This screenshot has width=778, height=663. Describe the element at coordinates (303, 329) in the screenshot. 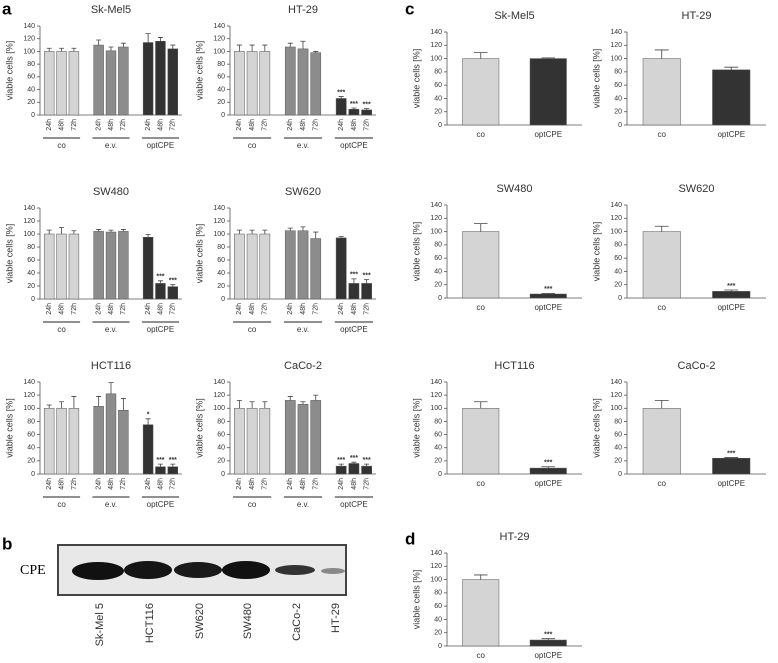

I see `group-label: e.v.` at that location.